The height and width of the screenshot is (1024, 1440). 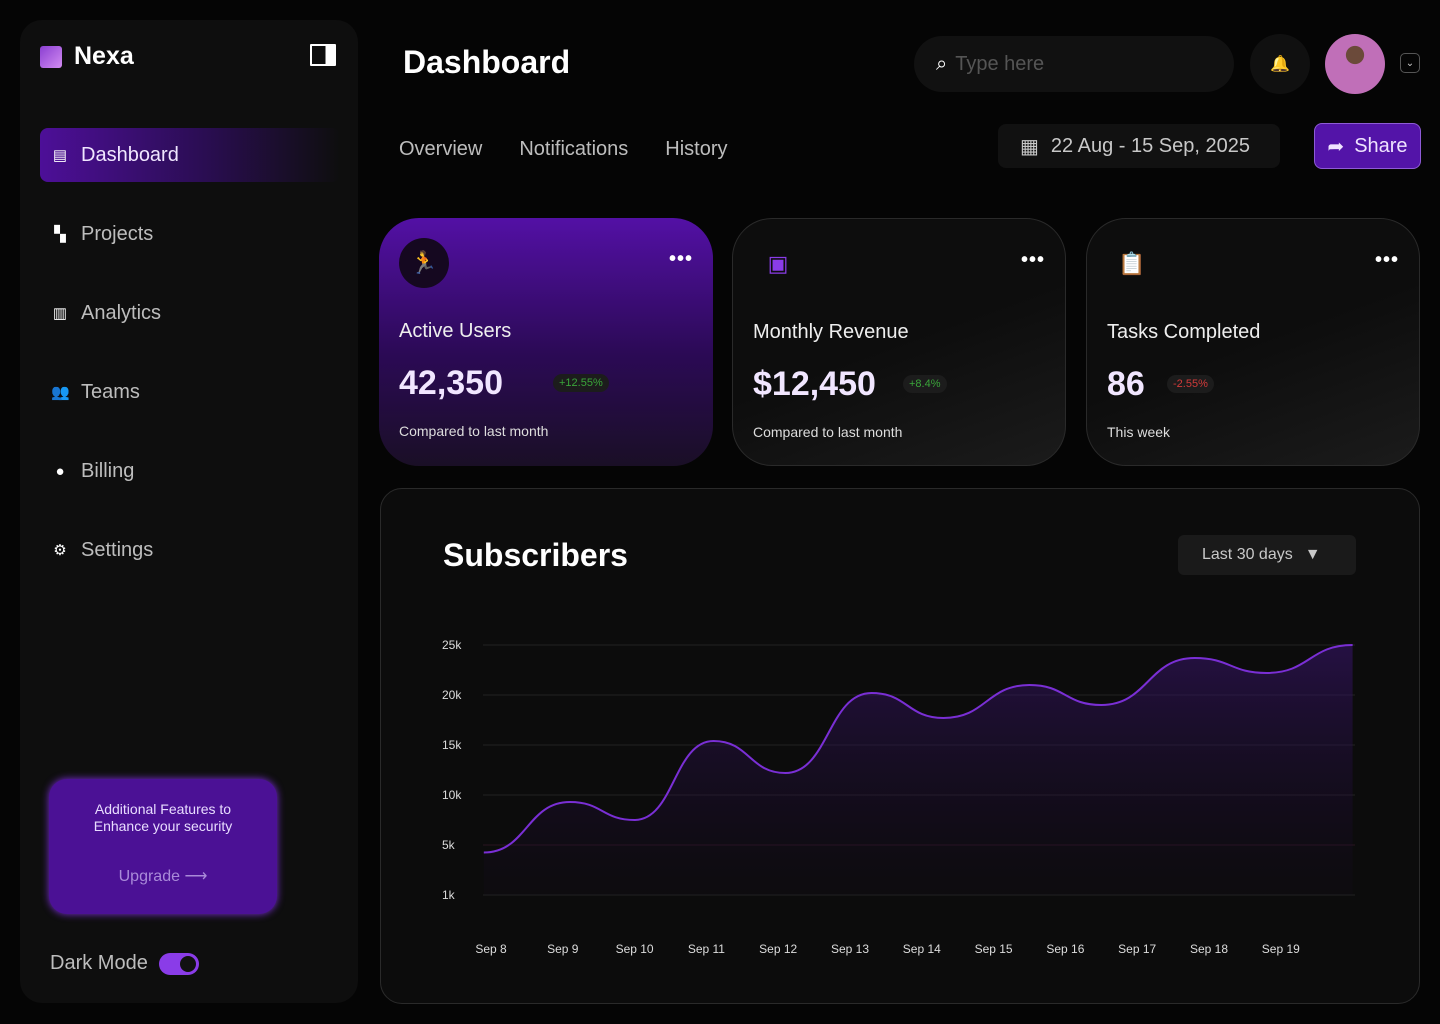 I want to click on avatar, so click(x=1355, y=64).